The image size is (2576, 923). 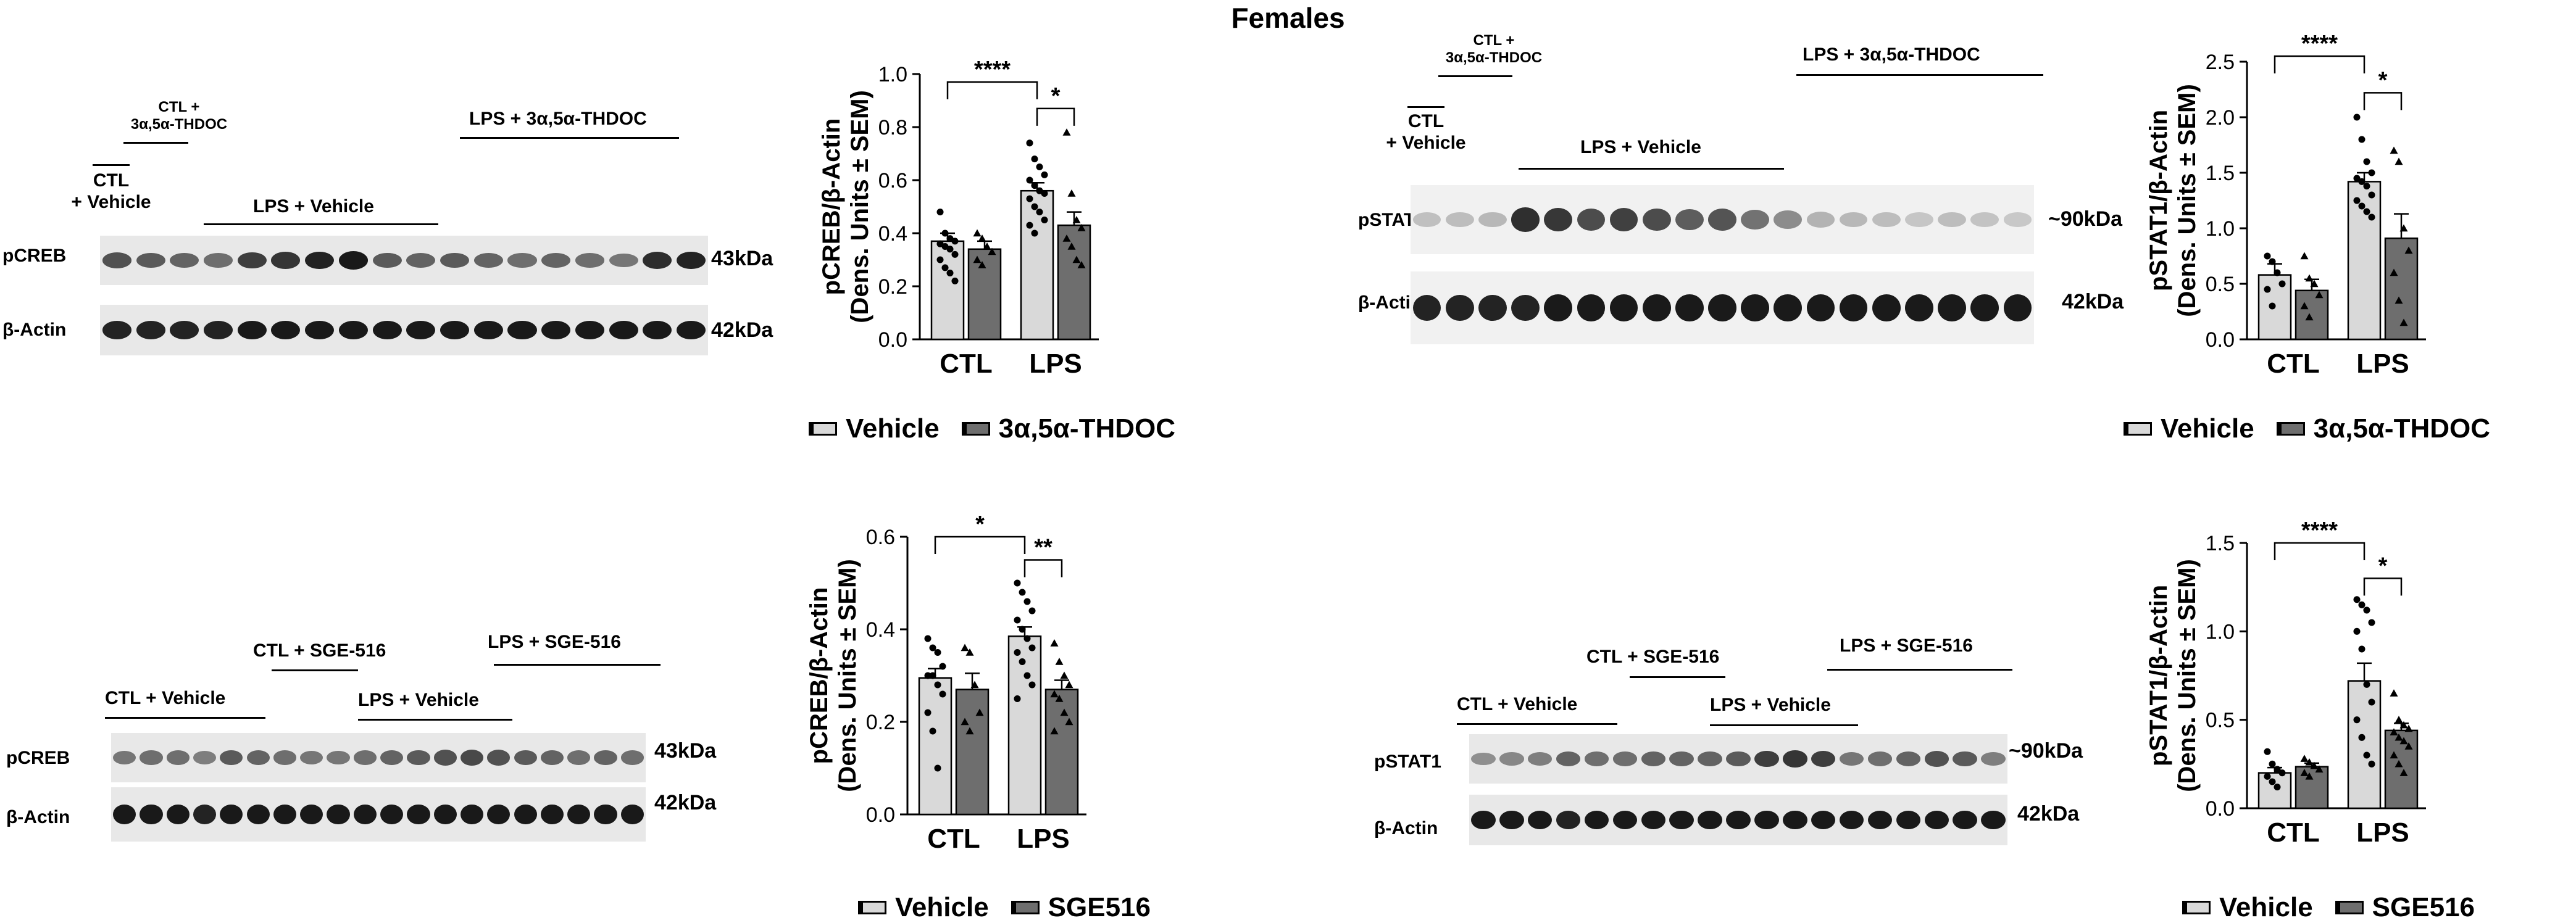 What do you see at coordinates (881, 815) in the screenshot?
I see `y-tick-label: 0.0` at bounding box center [881, 815].